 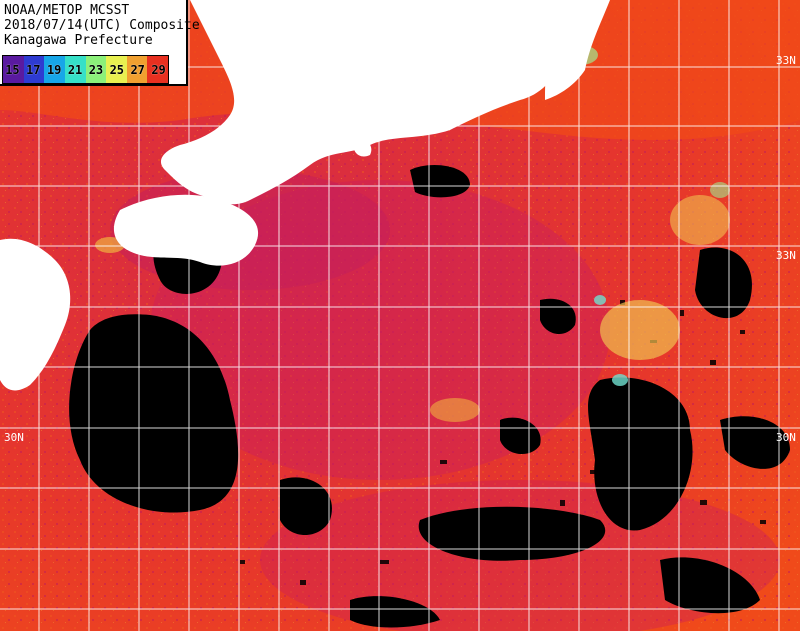 I want to click on date-title: 2018/07/14(UTC) Composite, so click(x=102, y=25).